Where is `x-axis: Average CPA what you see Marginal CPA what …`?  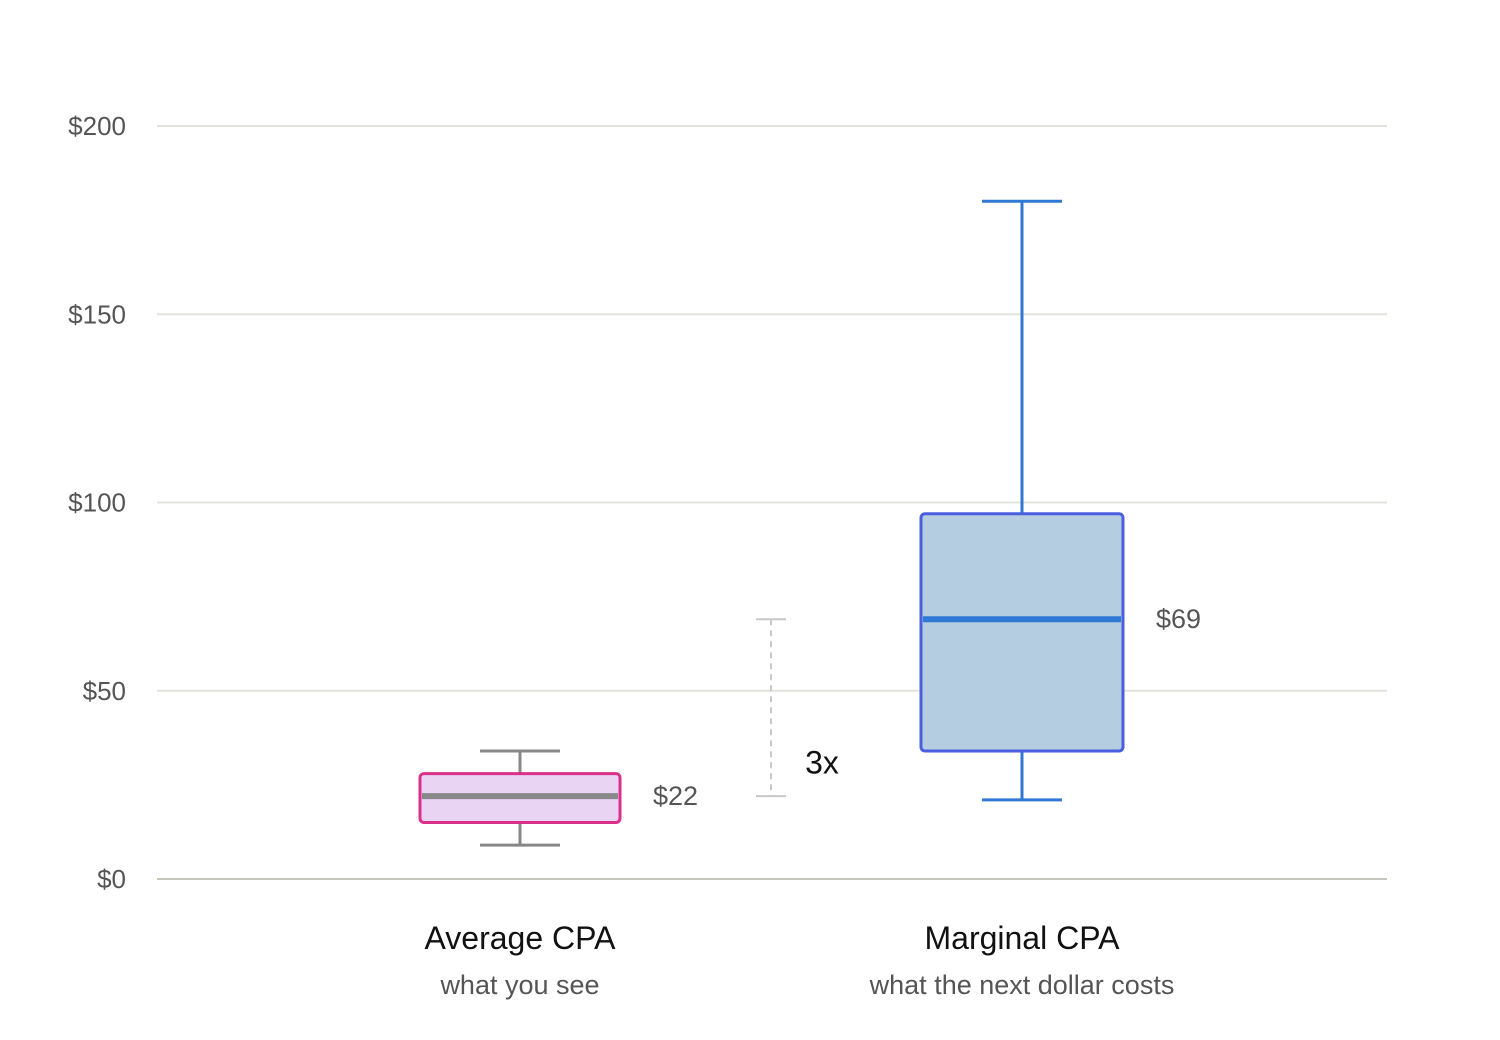
x-axis: Average CPA what you see Marginal CPA what … is located at coordinates (800, 960).